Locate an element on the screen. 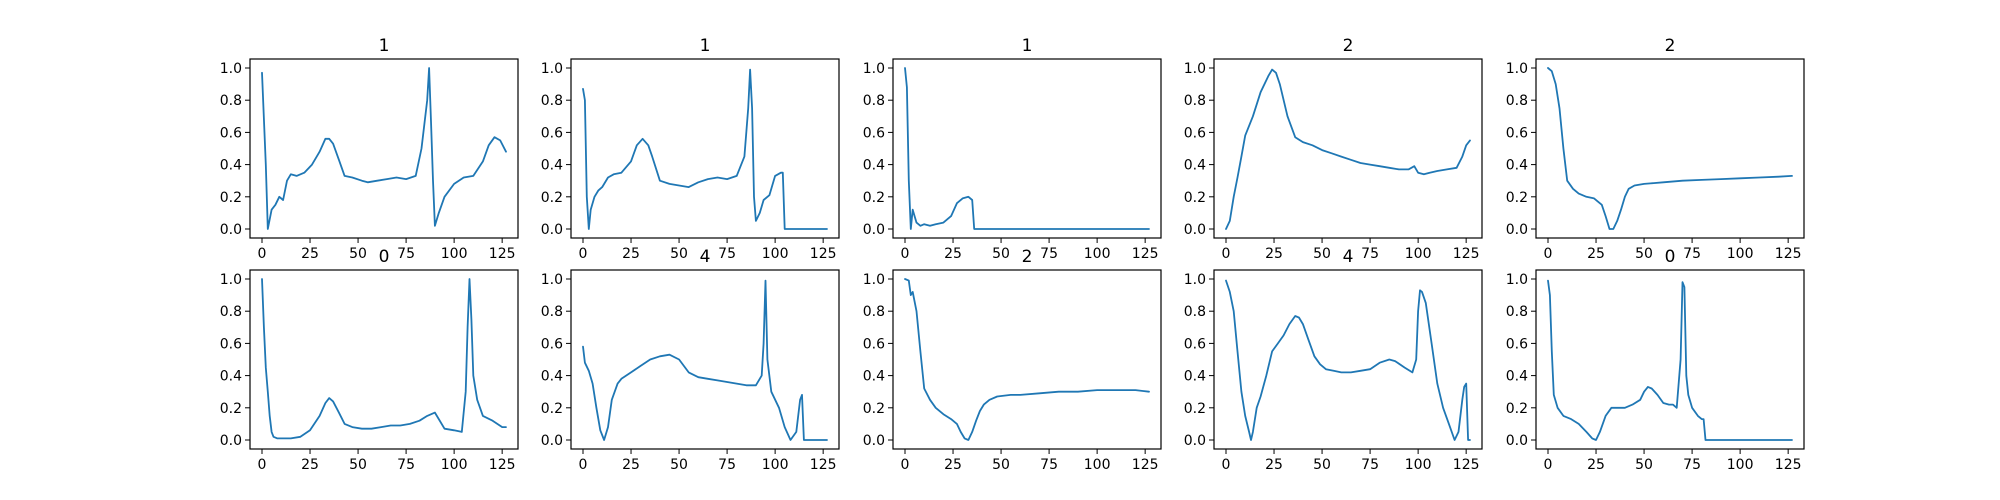 The height and width of the screenshot is (500, 2000). subplot-6: 0 0 25 50 75 100 125 0.0 0.2 0.4 0.6 0.8 1.0 is located at coordinates (369, 360).